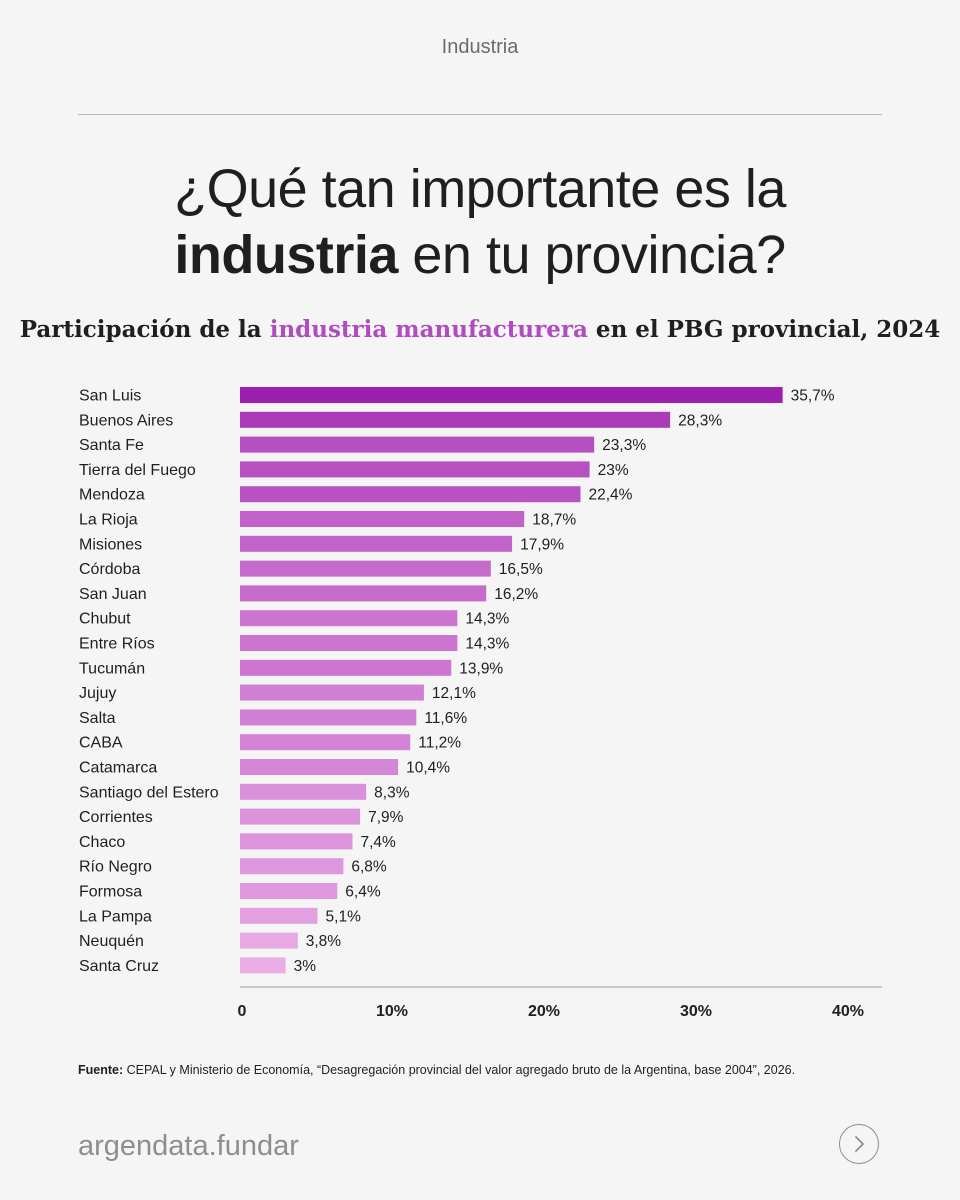 This screenshot has height=1200, width=960. Describe the element at coordinates (119, 966) in the screenshot. I see `category-label: Santa Cruz` at that location.